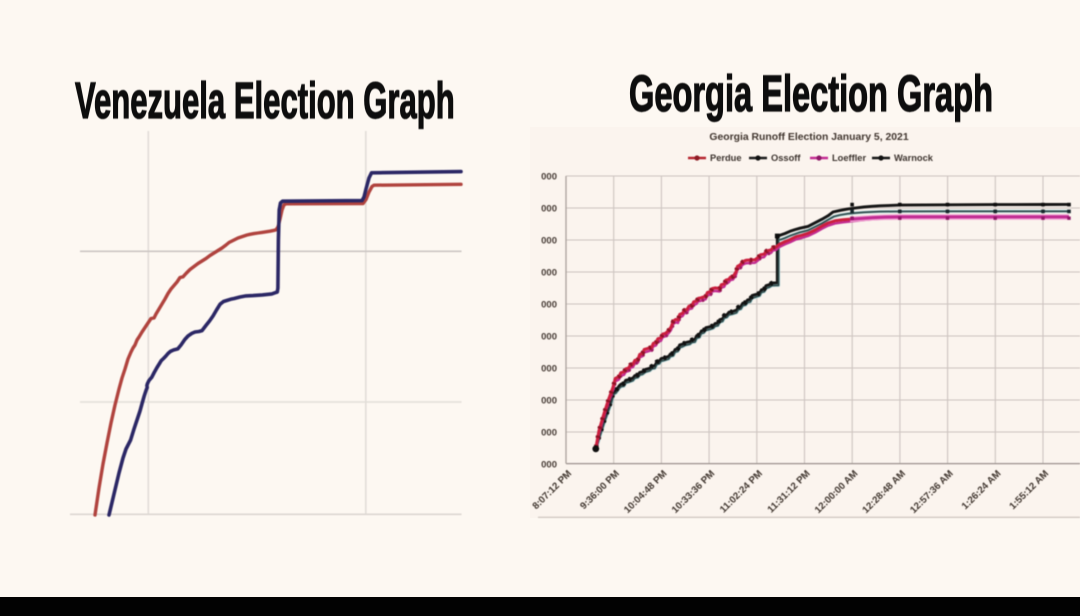 The image size is (1080, 616). What do you see at coordinates (726, 158) in the screenshot?
I see `svg-text: Perdue` at bounding box center [726, 158].